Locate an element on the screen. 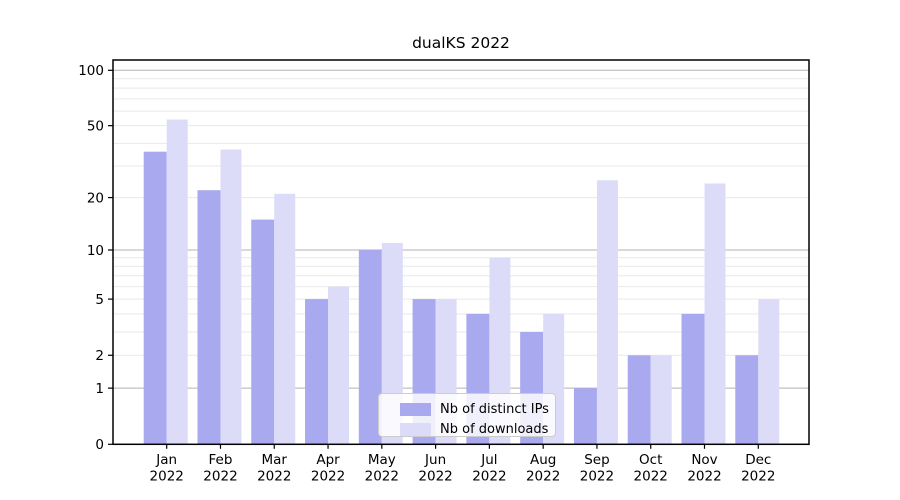 The height and width of the screenshot is (500, 900). y-tick-label-100: 100 is located at coordinates (91, 71).